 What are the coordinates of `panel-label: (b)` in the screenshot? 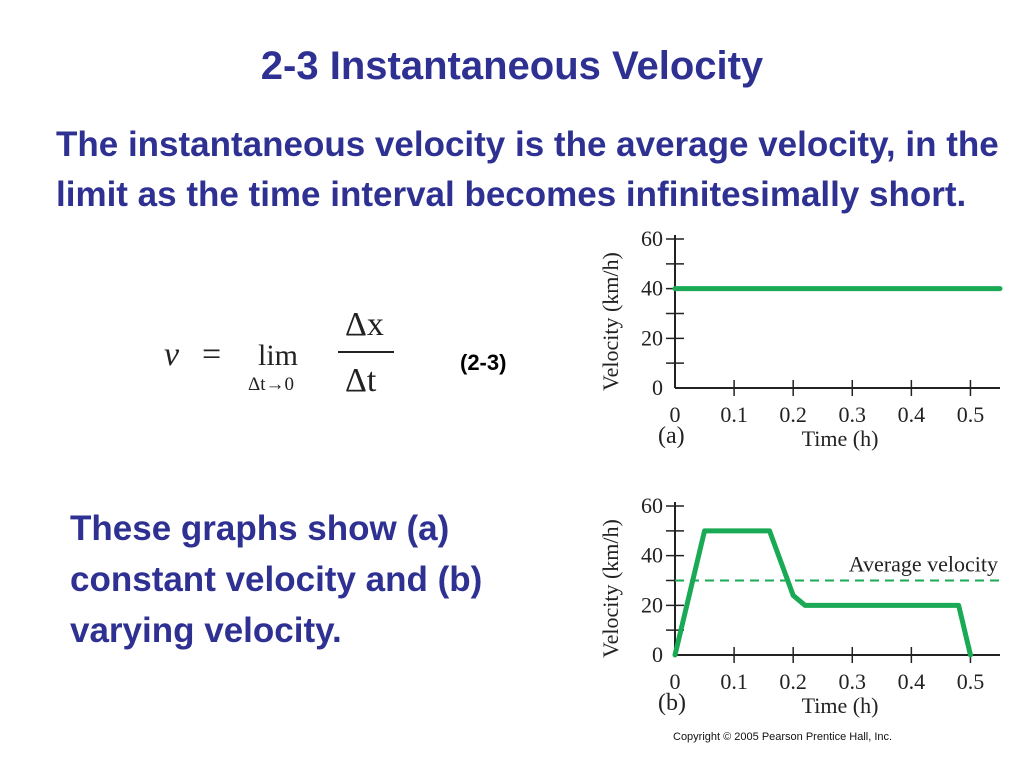 It's located at (672, 703).